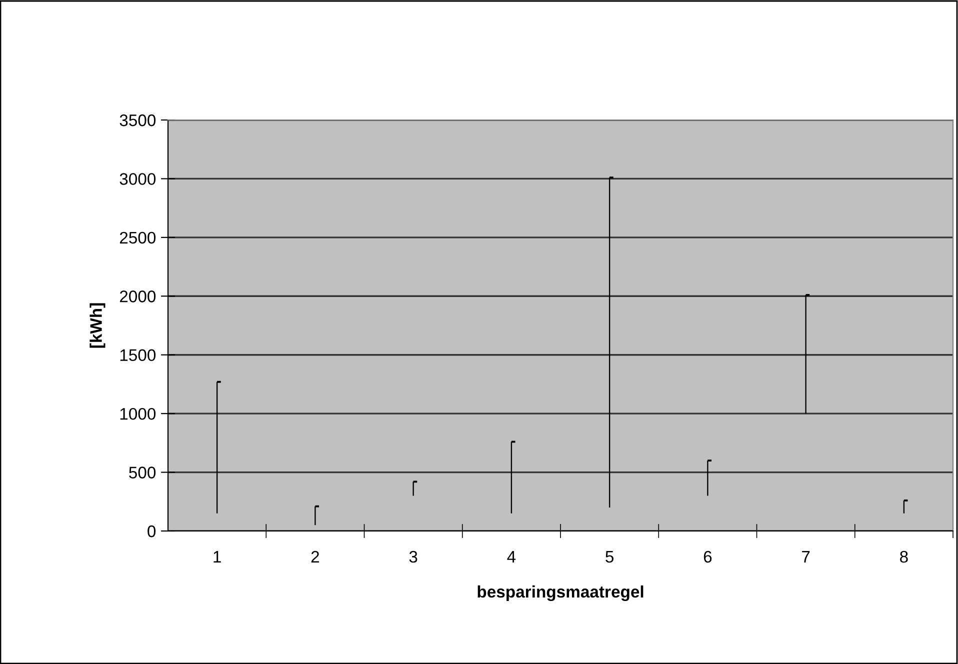  I want to click on y-tick-label: 3000, so click(138, 179).